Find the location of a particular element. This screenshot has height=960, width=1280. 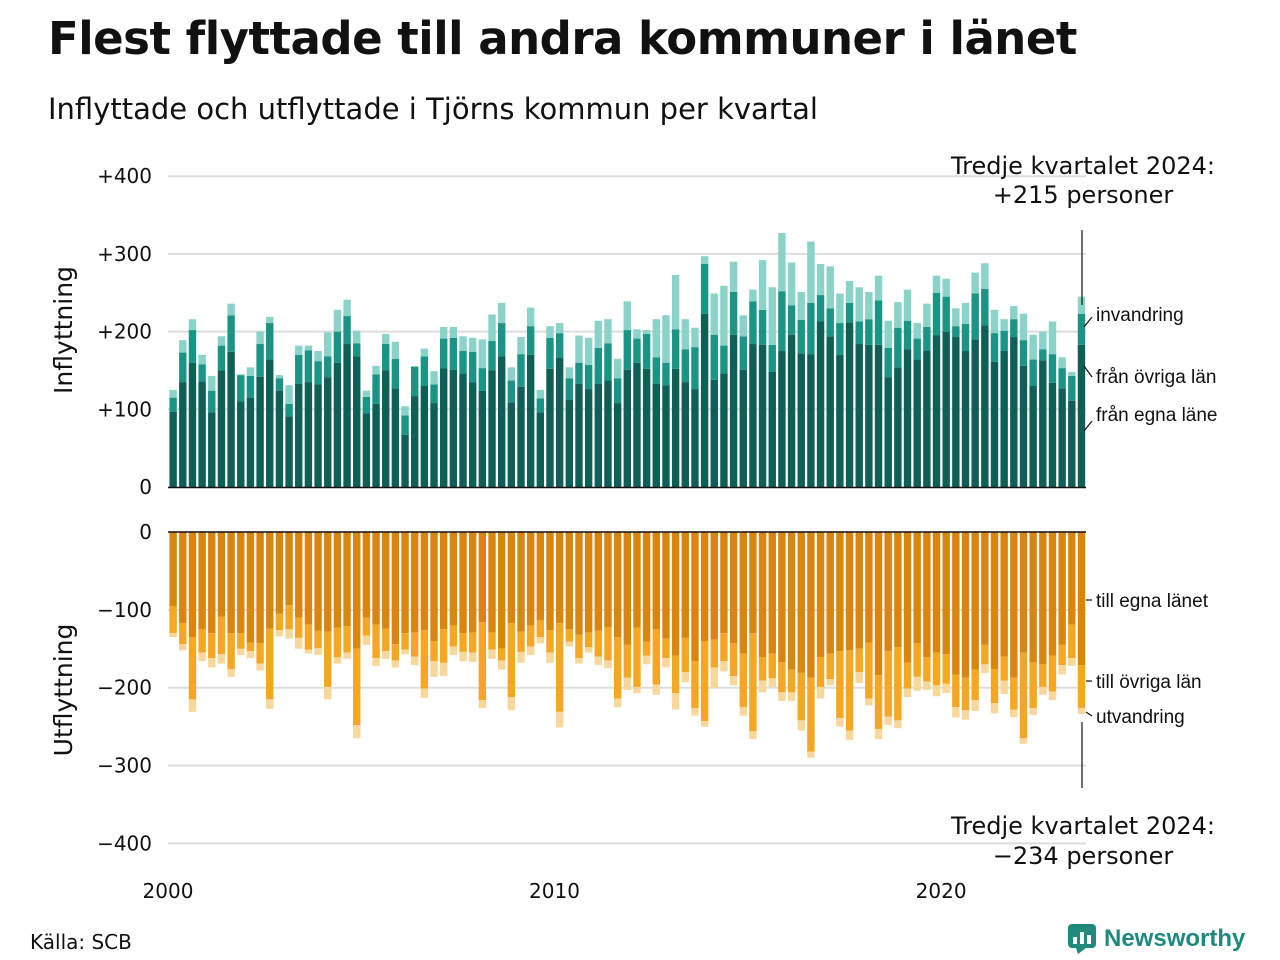

ytick-out-label: −100 is located at coordinates (124, 610).